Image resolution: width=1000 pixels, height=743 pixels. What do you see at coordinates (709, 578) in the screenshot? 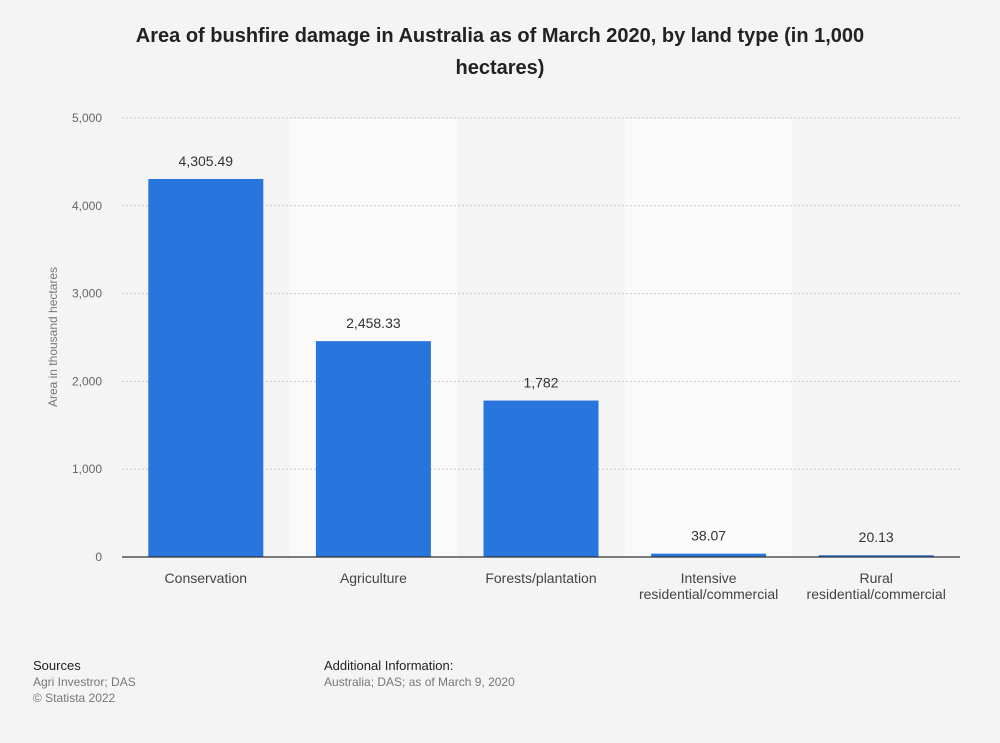
I see `x-tick-label: Intensive` at bounding box center [709, 578].